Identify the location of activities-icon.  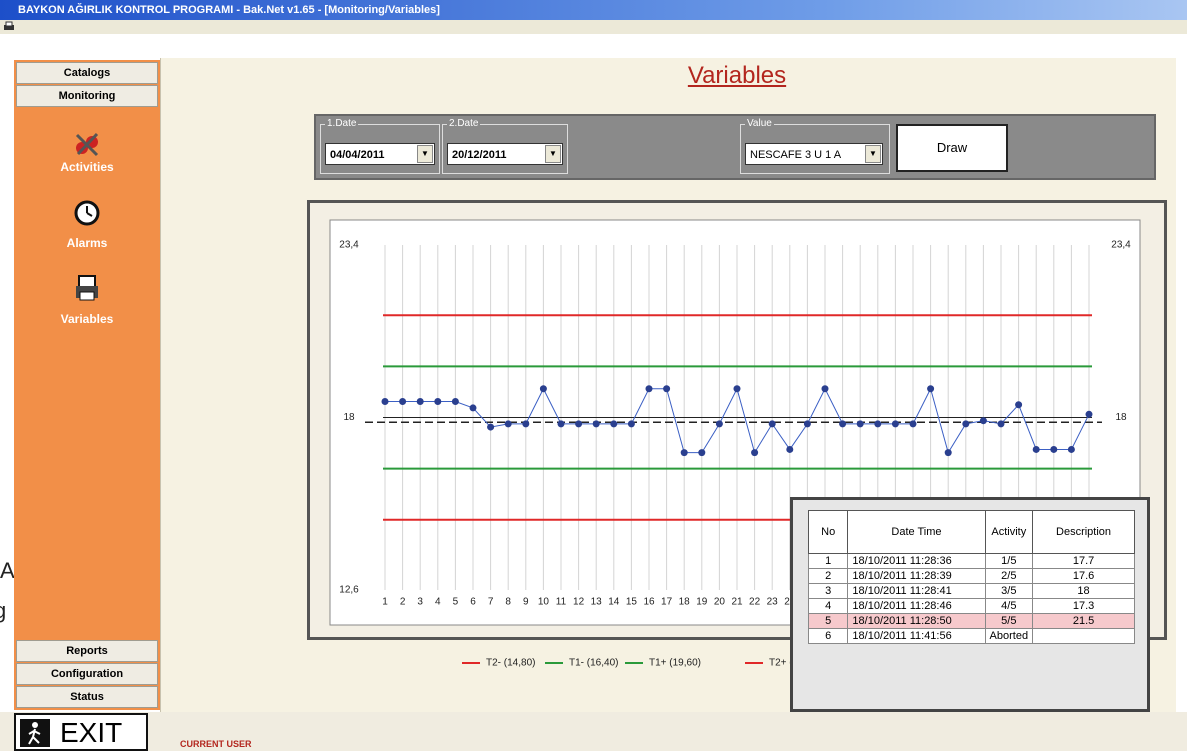
(87, 144).